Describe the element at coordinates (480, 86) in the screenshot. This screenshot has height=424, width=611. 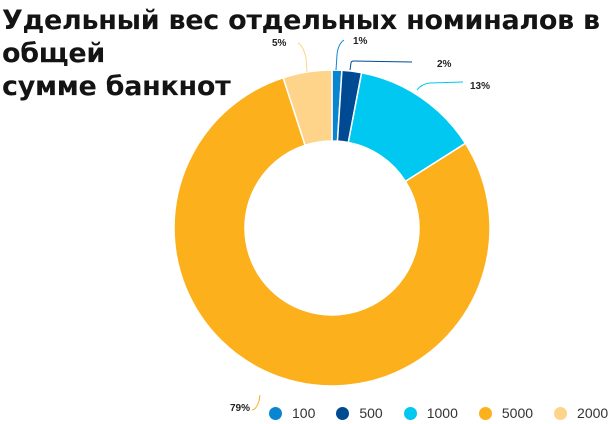
I see `data-label-1000: 13%` at that location.